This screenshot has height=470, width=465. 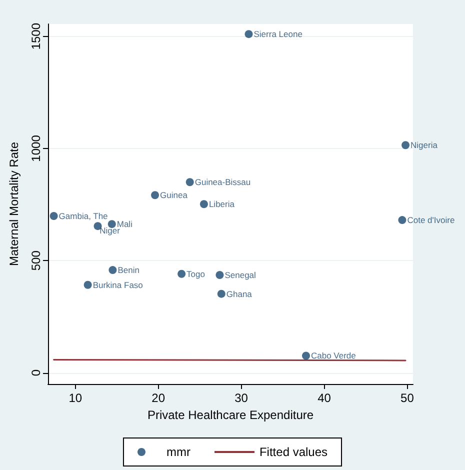 What do you see at coordinates (118, 285) in the screenshot?
I see `data-label: Burkina Faso` at bounding box center [118, 285].